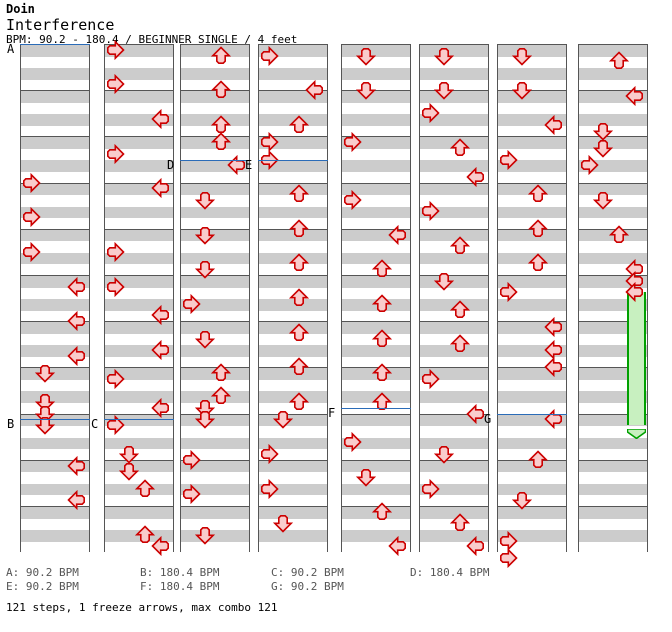 The width and height of the screenshot is (672, 632). What do you see at coordinates (139, 420) in the screenshot?
I see `bpm-marker-line` at bounding box center [139, 420].